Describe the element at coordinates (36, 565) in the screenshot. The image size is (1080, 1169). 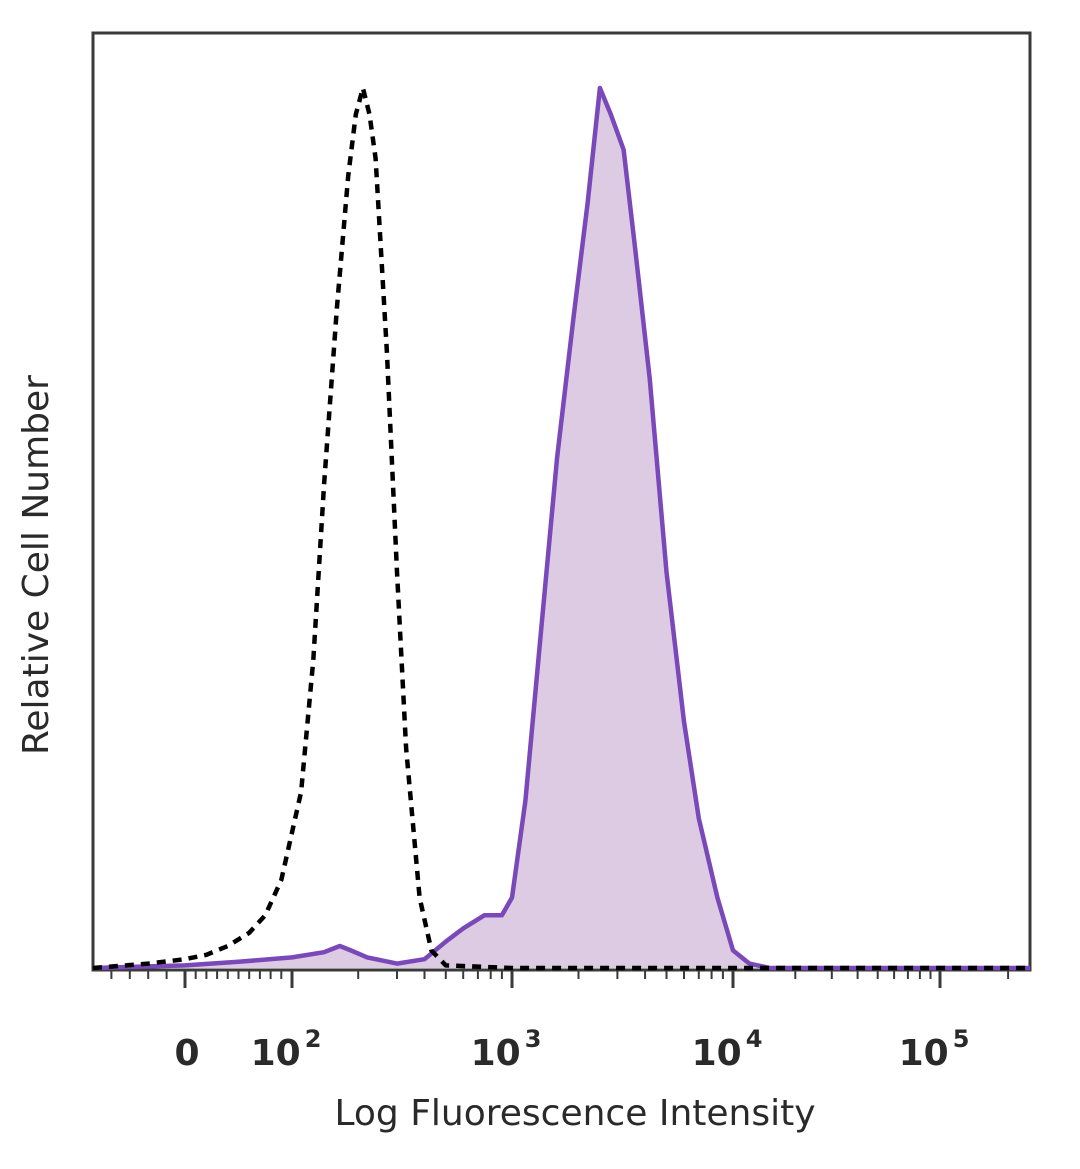
I see `y-axis-title: Relative Cell Number` at that location.